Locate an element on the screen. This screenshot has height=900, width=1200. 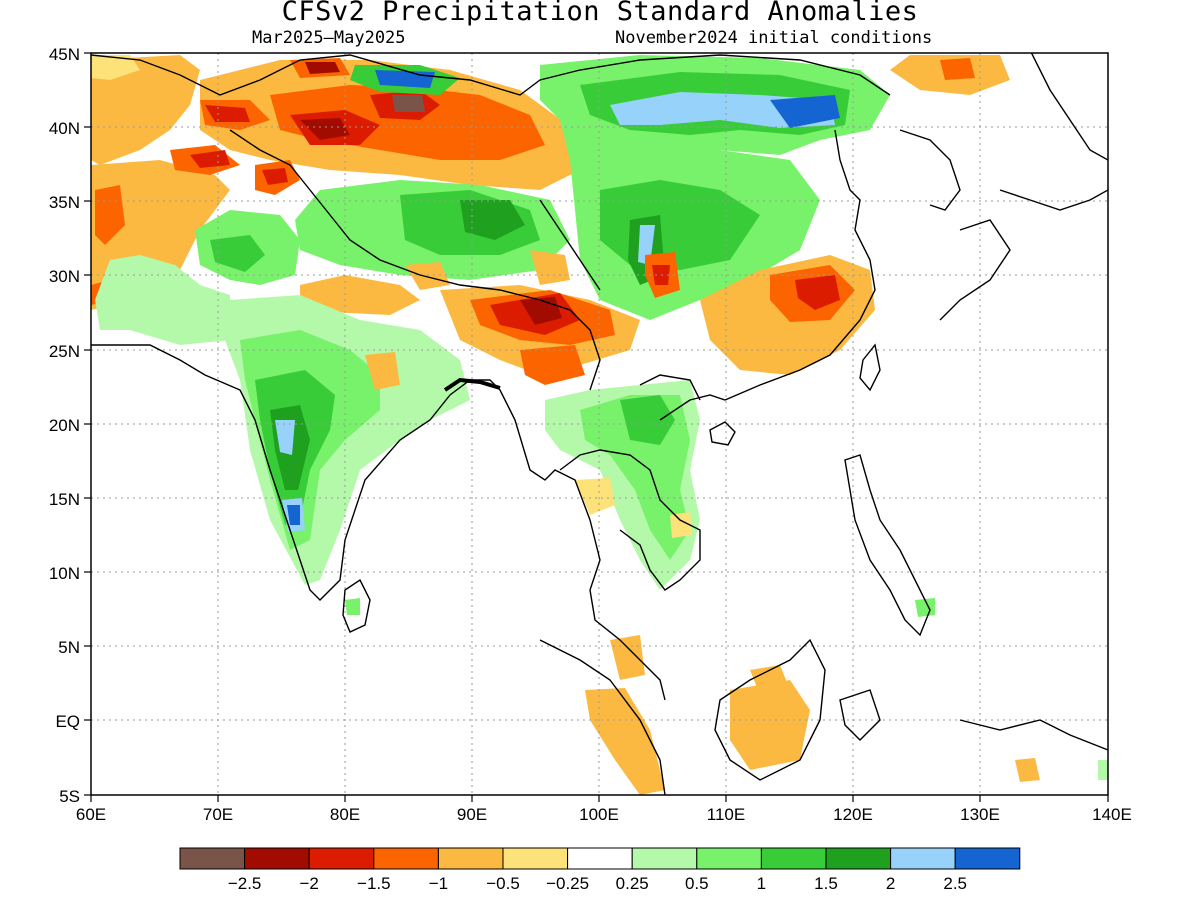
lon-label: 80E is located at coordinates (345, 814).